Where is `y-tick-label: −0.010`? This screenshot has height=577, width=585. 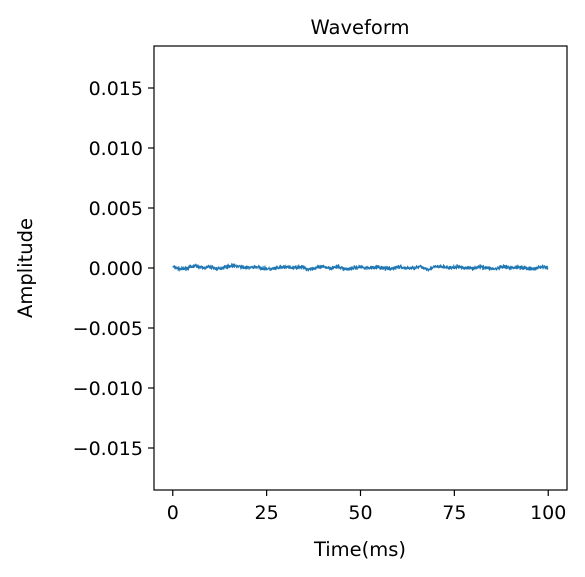 y-tick-label: −0.010 is located at coordinates (108, 389).